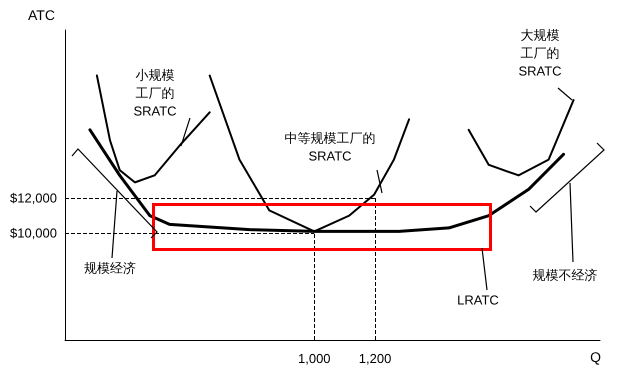 This screenshot has height=376, width=643. I want to click on annotation: 中等规模工厂的, so click(330, 138).